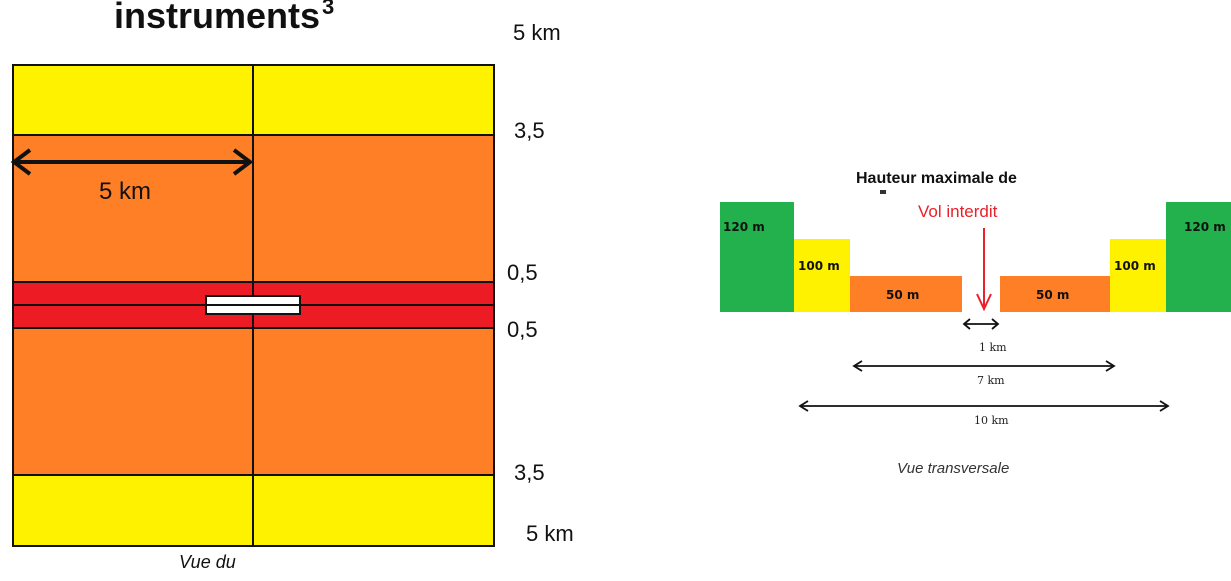  What do you see at coordinates (207, 562) in the screenshot?
I see `plan-view-caption: Vue du` at bounding box center [207, 562].